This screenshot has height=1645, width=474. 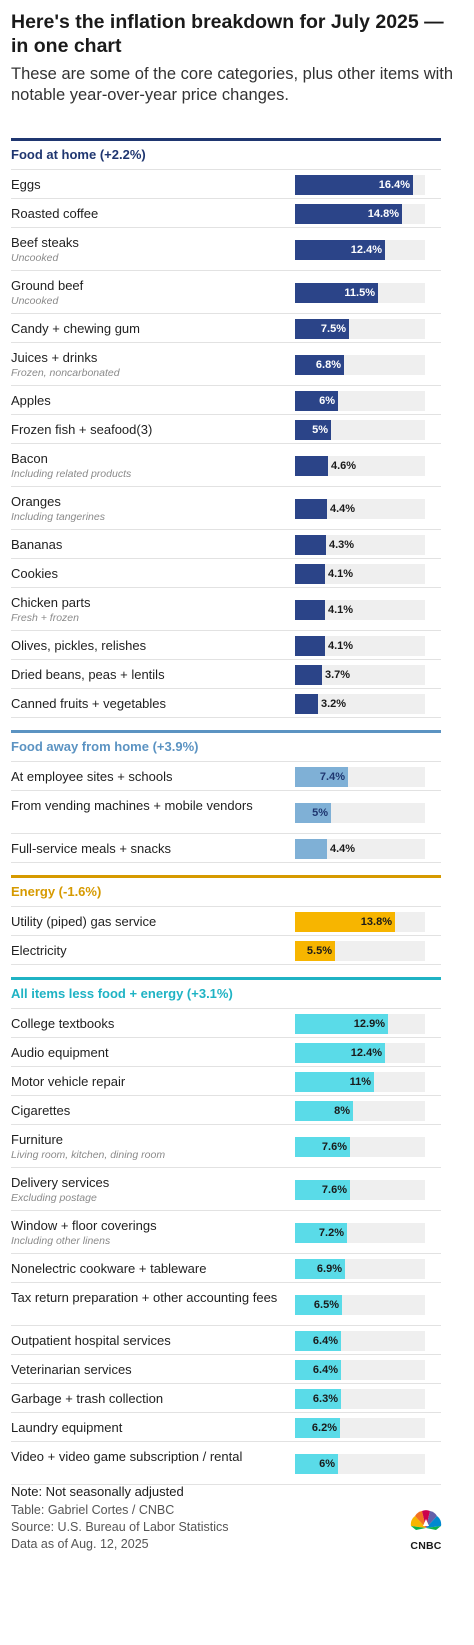 What do you see at coordinates (360, 609) in the screenshot?
I see `bar-track: 4.1%` at bounding box center [360, 609].